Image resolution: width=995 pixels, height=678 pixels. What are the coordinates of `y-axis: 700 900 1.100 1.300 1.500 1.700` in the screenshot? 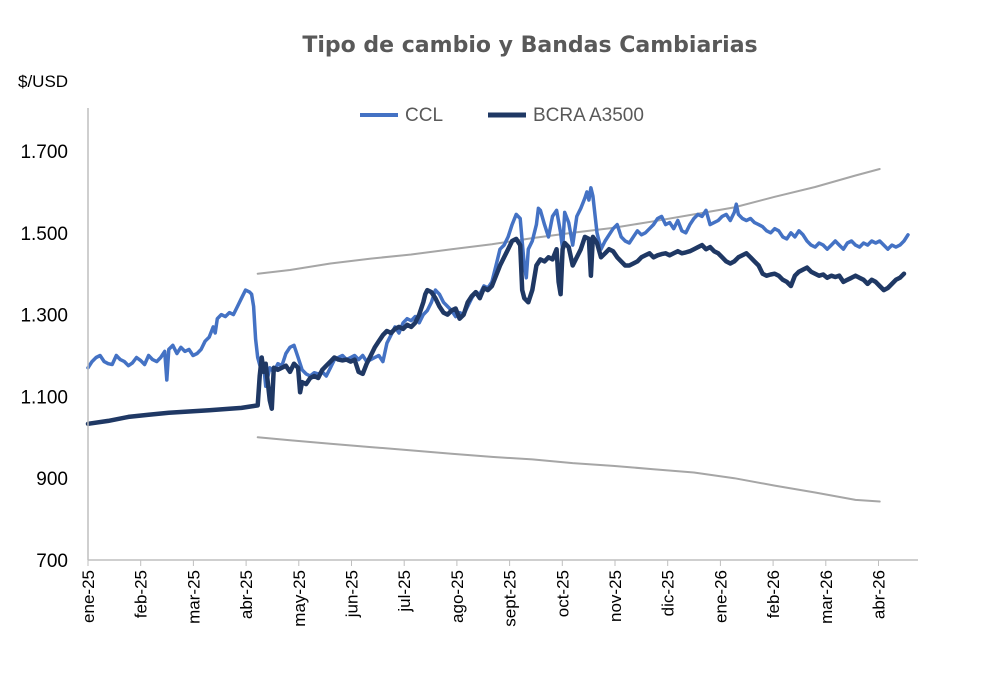 It's located at (44, 357).